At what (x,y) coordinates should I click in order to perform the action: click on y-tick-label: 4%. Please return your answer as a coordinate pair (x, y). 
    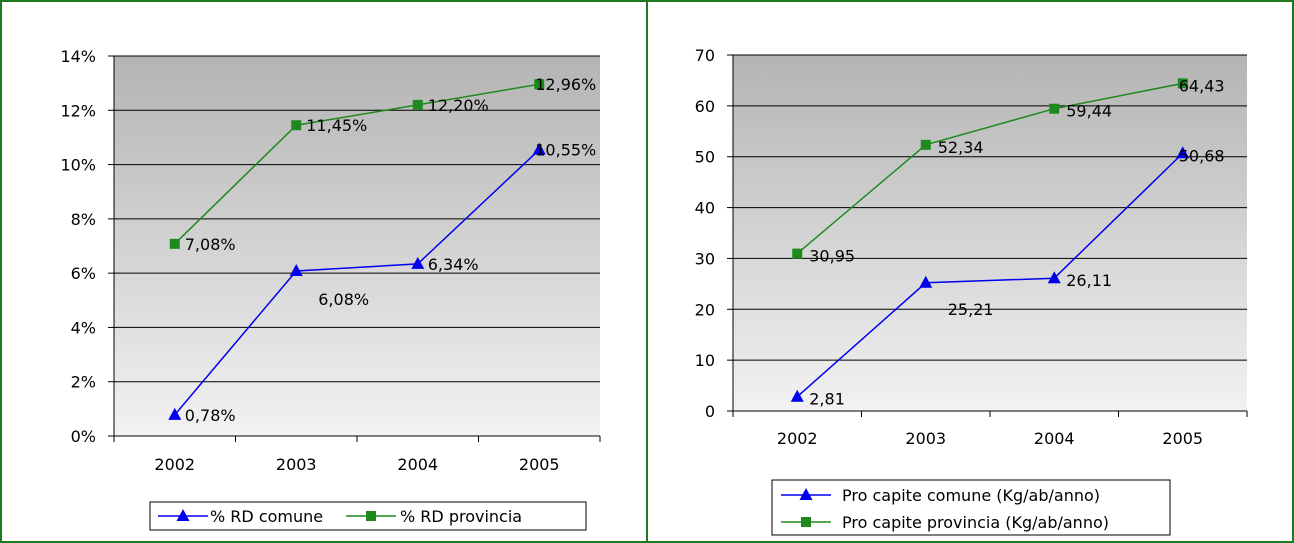
    Looking at the image, I should click on (83, 327).